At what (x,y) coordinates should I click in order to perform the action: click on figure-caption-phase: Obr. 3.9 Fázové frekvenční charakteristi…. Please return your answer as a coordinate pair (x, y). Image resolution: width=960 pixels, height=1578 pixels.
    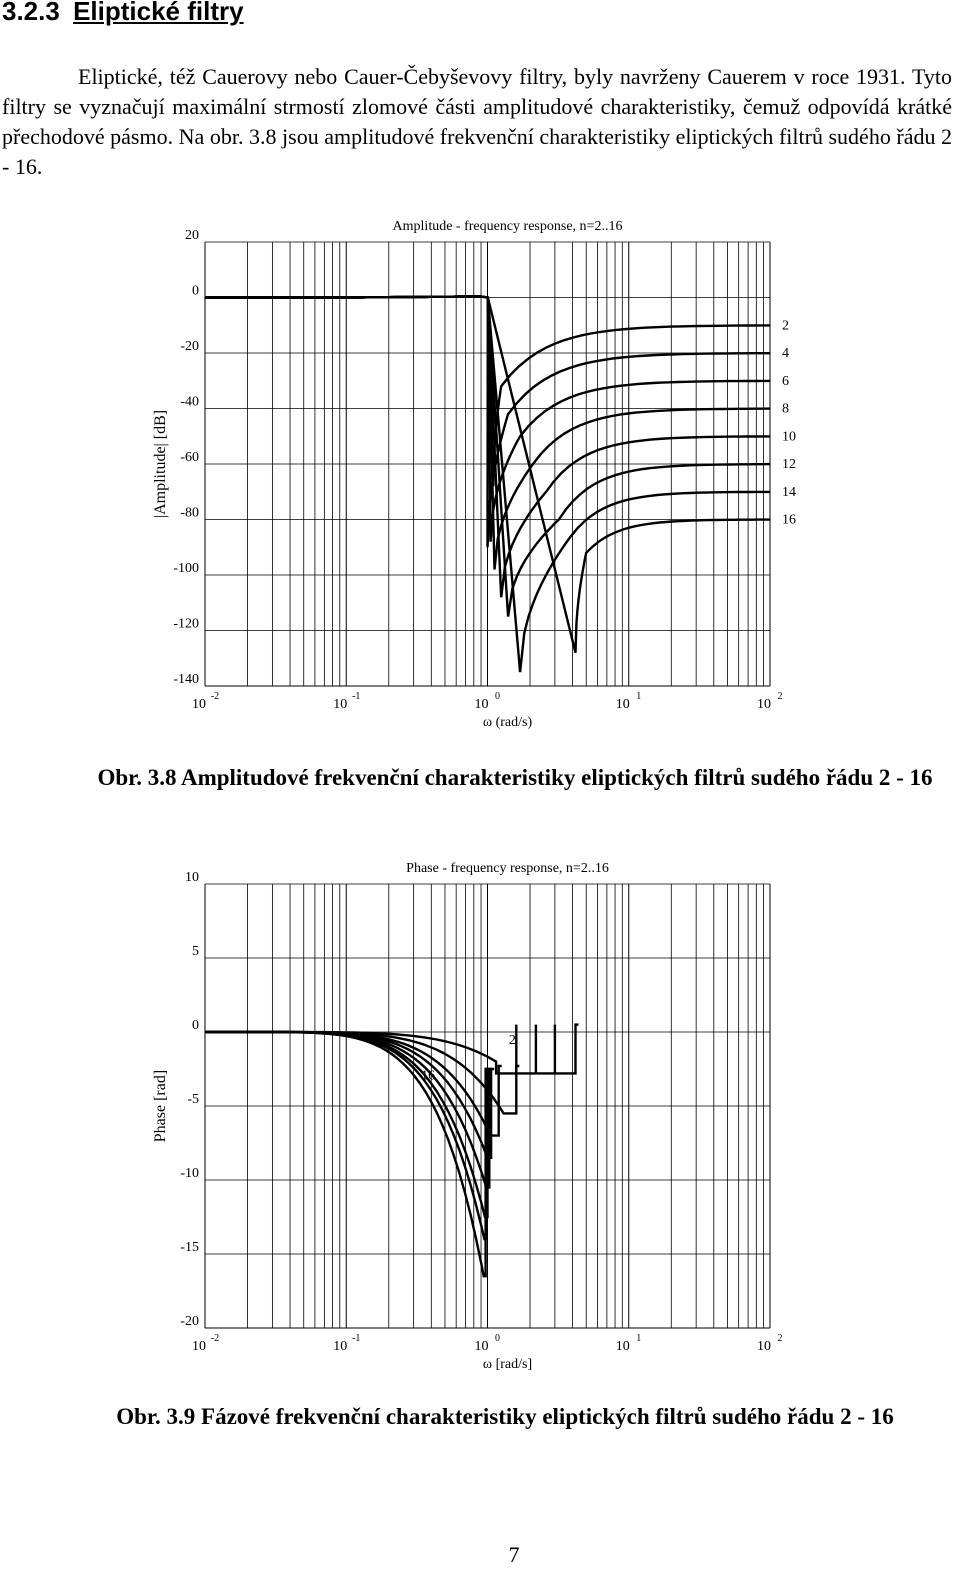
    Looking at the image, I should click on (505, 1416).